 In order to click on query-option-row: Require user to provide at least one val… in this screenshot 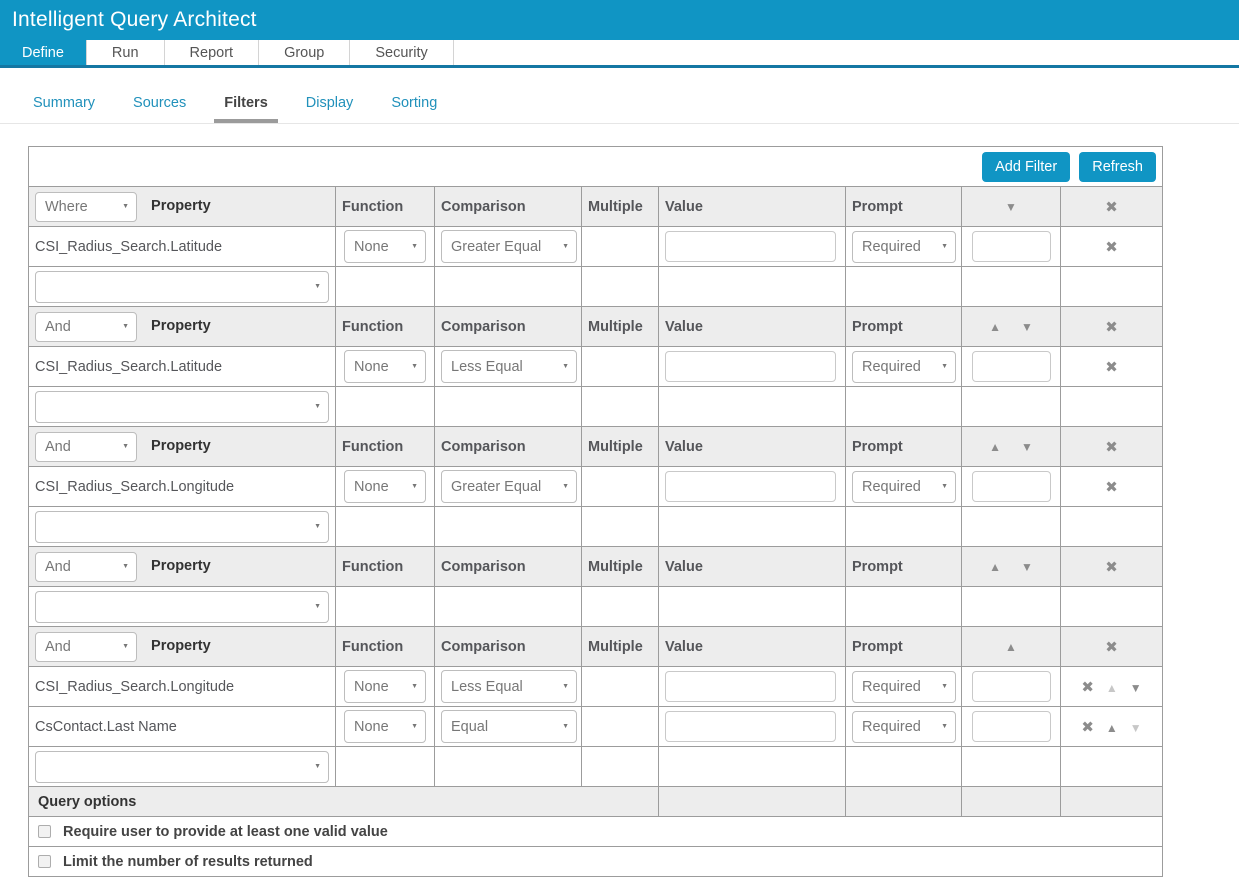, I will do `click(595, 831)`.